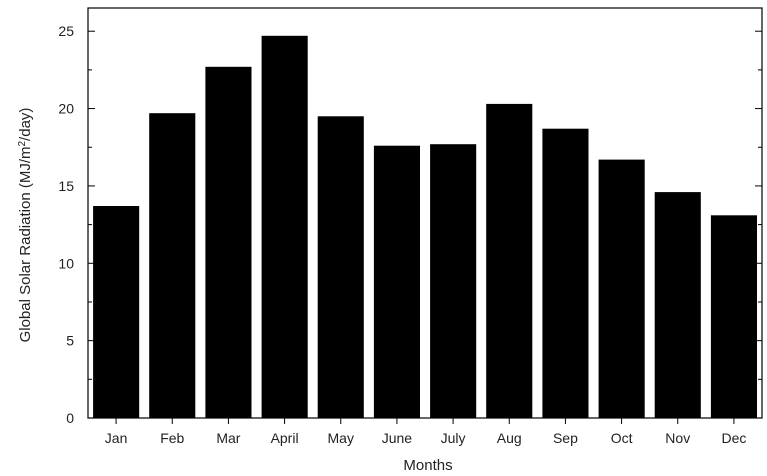 Image resolution: width=767 pixels, height=476 pixels. What do you see at coordinates (284, 227) in the screenshot?
I see `bar-april` at bounding box center [284, 227].